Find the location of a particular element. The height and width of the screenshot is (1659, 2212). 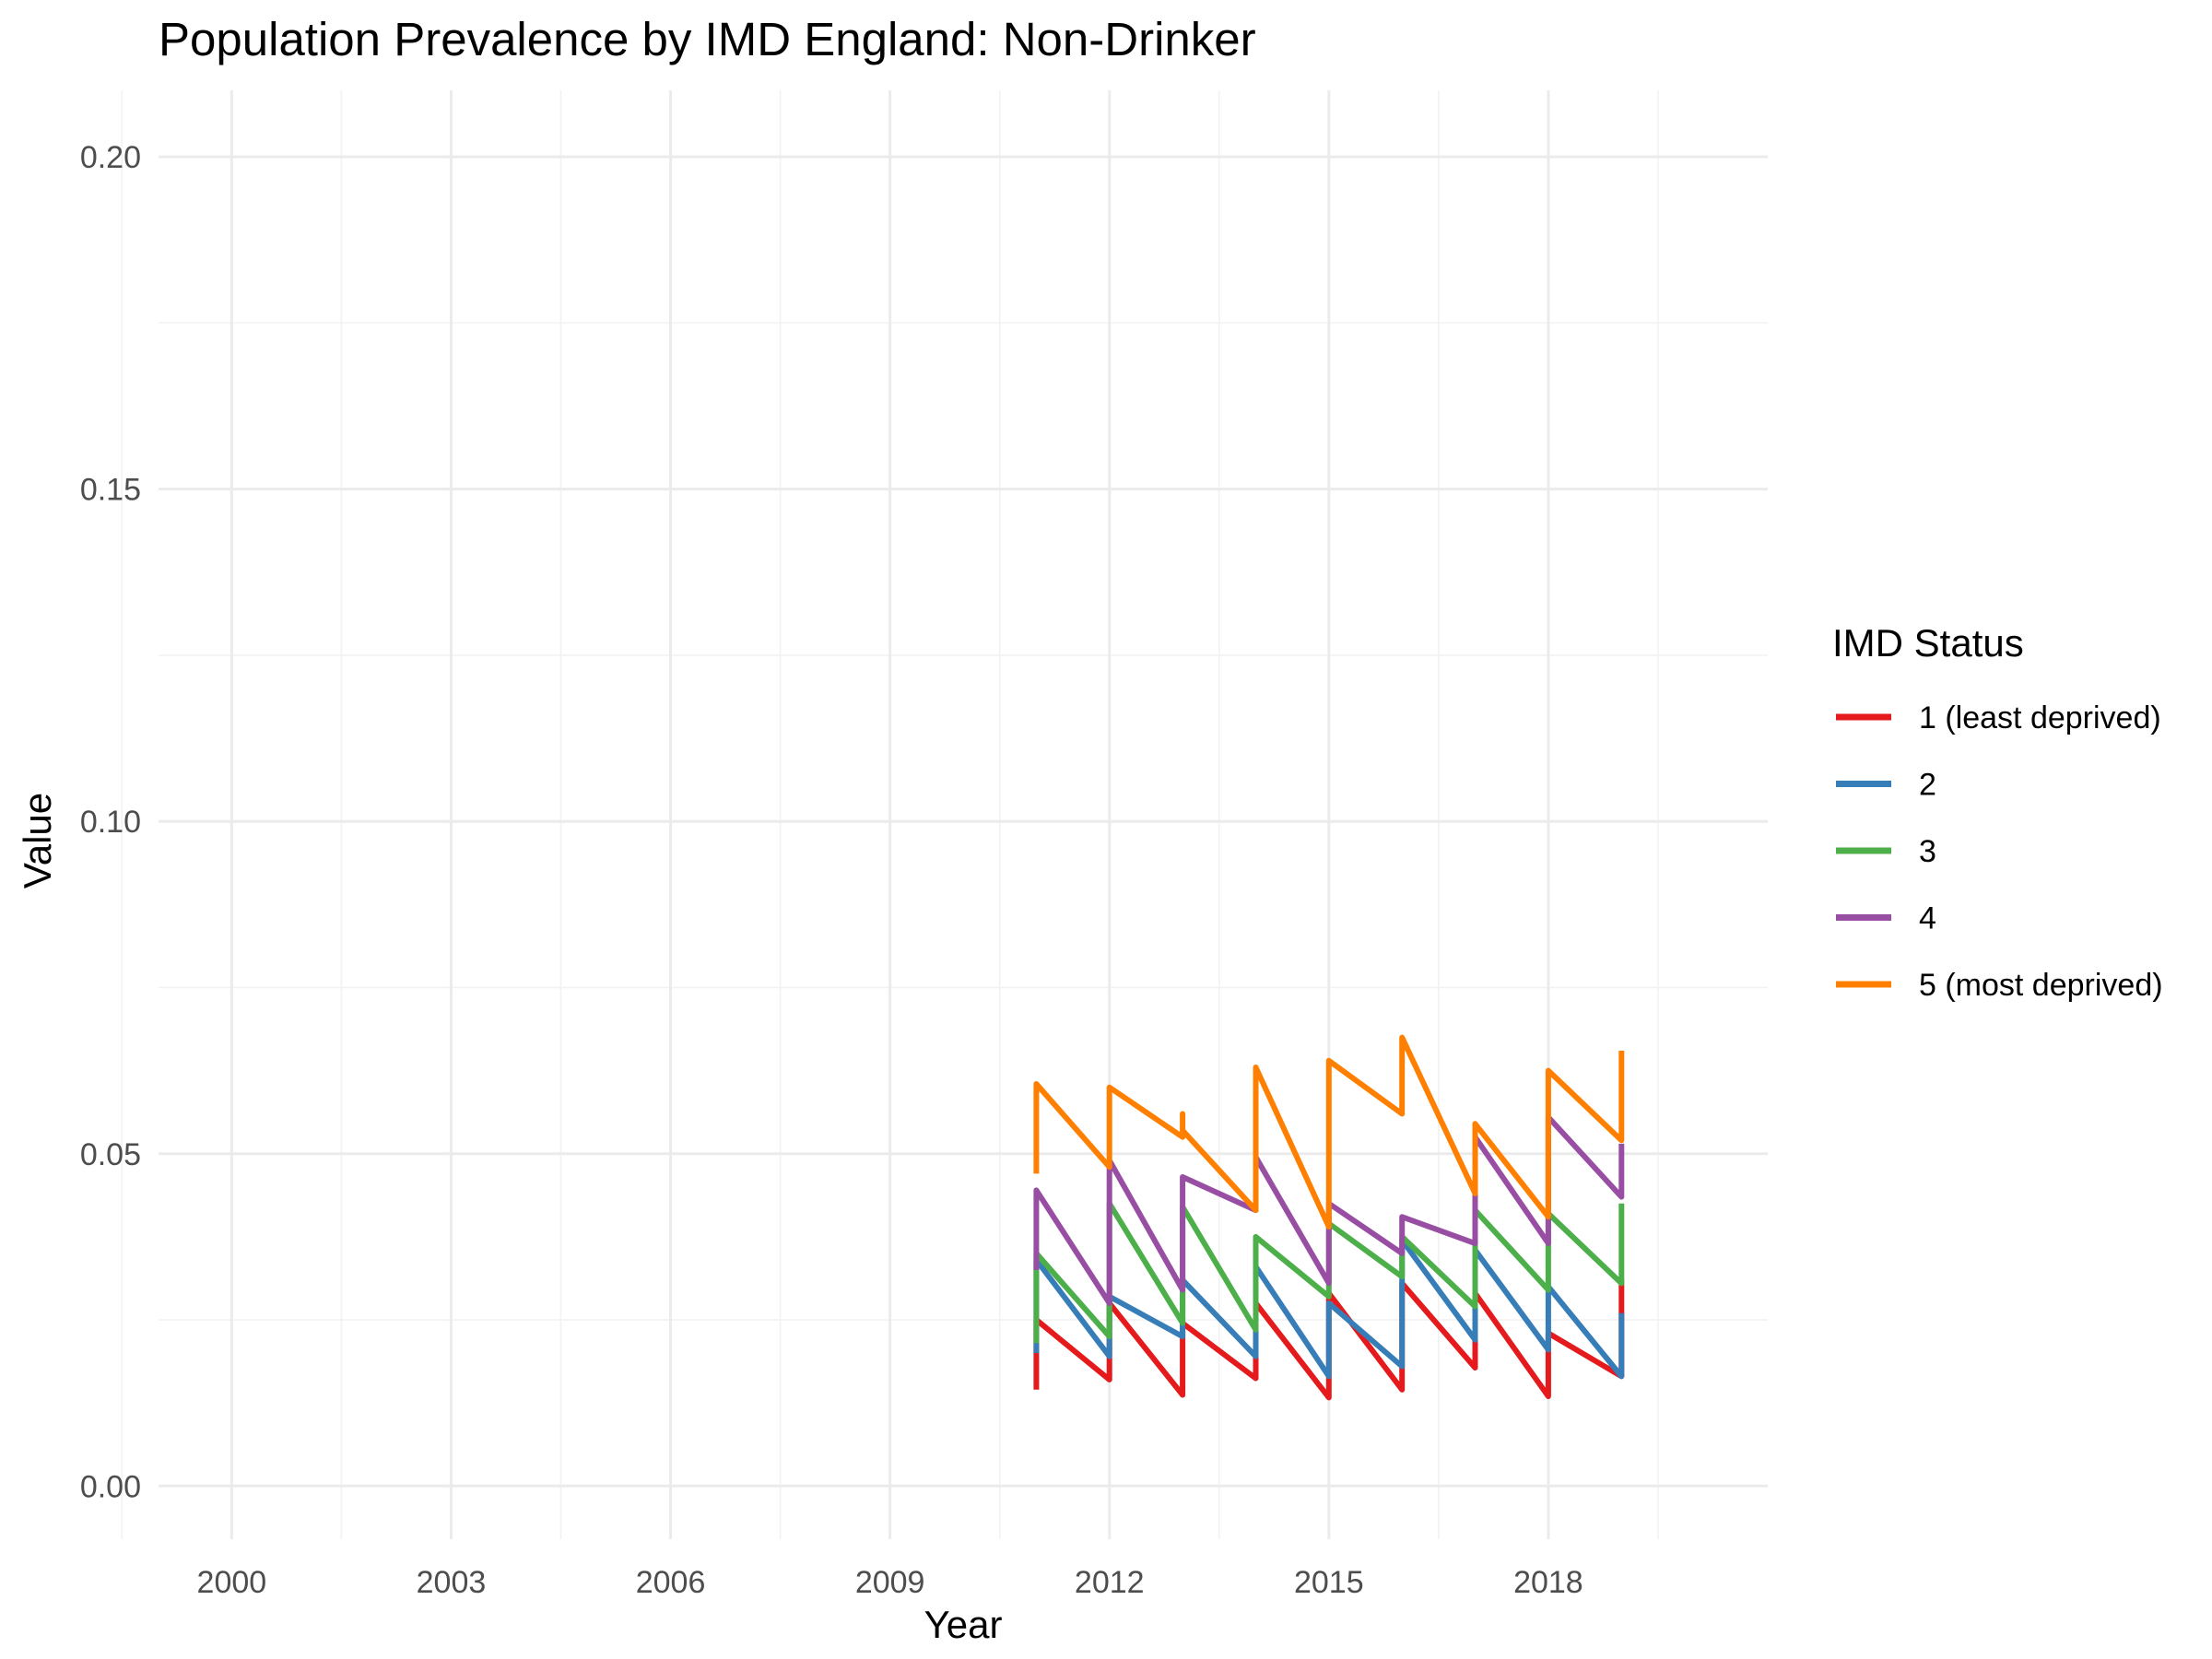

x-tick-label: 2018 is located at coordinates (1548, 1582).